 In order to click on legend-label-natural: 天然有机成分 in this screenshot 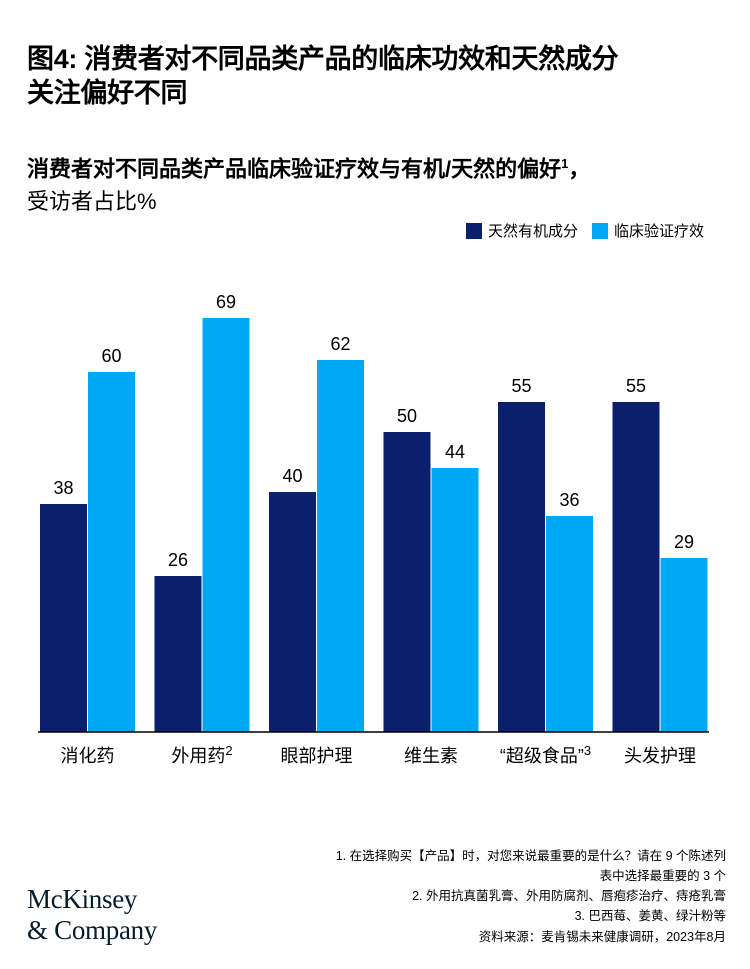, I will do `click(532, 231)`.